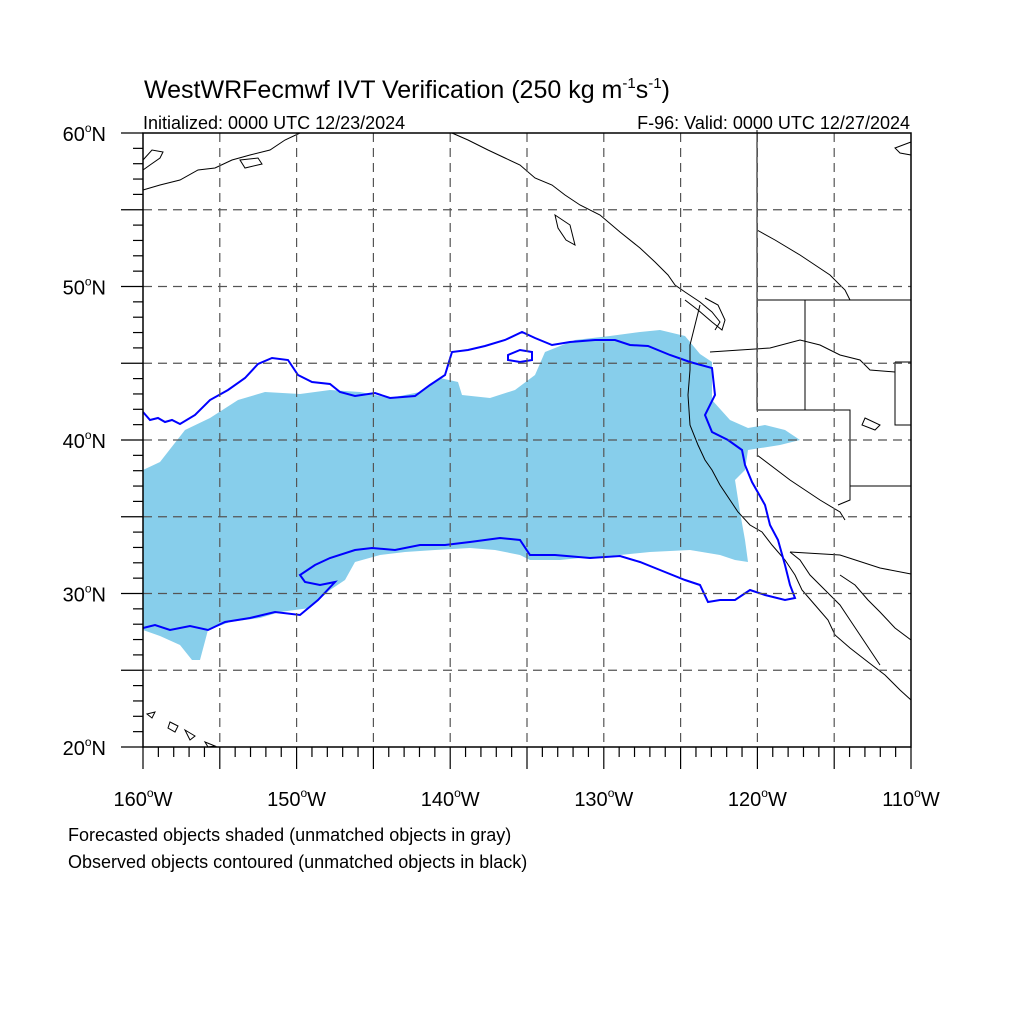 Image resolution: width=1024 pixels, height=1024 pixels. What do you see at coordinates (527, 798) in the screenshot?
I see `longitude-labels: 160oW 150oW 140oW 130oW 120oW 110oW` at bounding box center [527, 798].